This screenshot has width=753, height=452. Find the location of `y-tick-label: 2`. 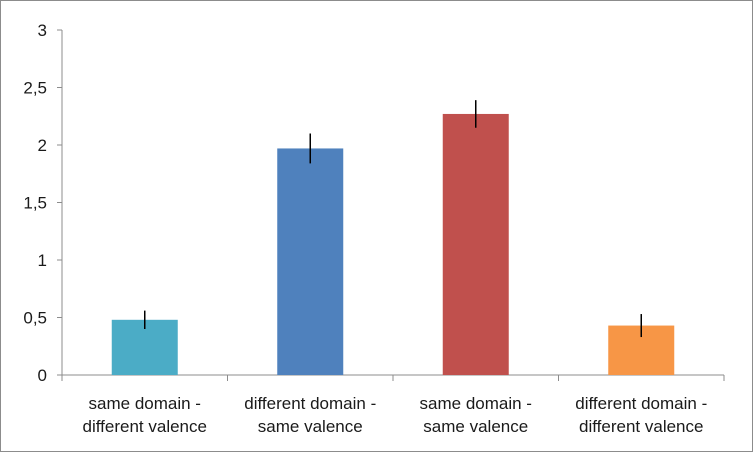

y-tick-label: 2 is located at coordinates (42, 145).